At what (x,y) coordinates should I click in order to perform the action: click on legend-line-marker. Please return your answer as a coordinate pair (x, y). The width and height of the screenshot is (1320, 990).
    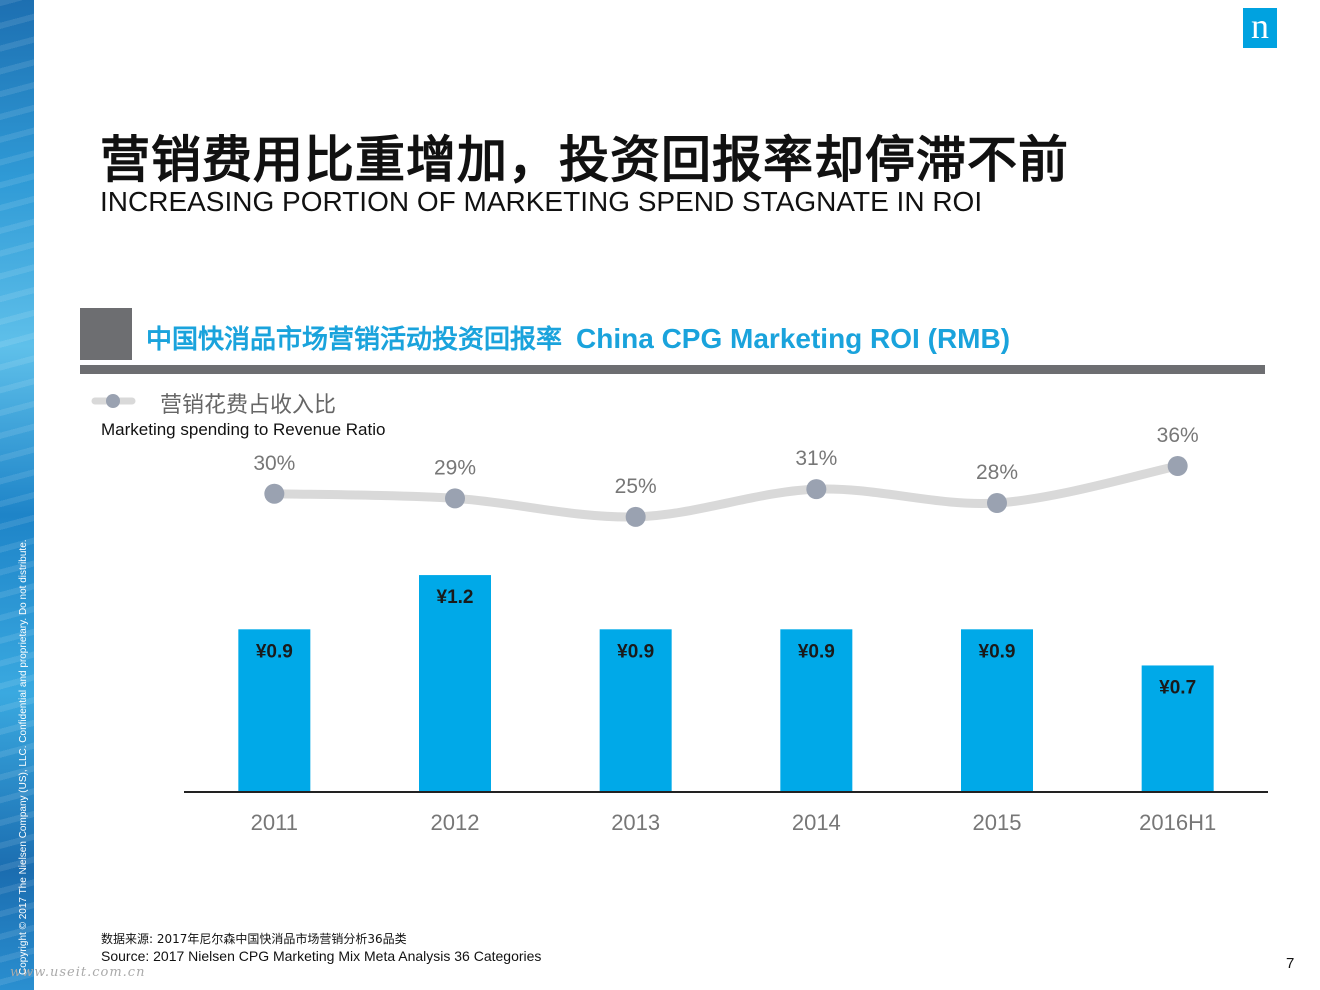
    Looking at the image, I should click on (113, 401).